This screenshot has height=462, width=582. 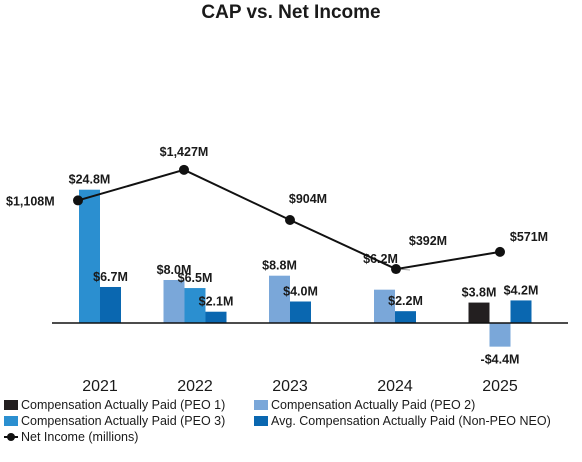 What do you see at coordinates (80, 437) in the screenshot?
I see `legend-label-net-income: Net Income (millions)` at bounding box center [80, 437].